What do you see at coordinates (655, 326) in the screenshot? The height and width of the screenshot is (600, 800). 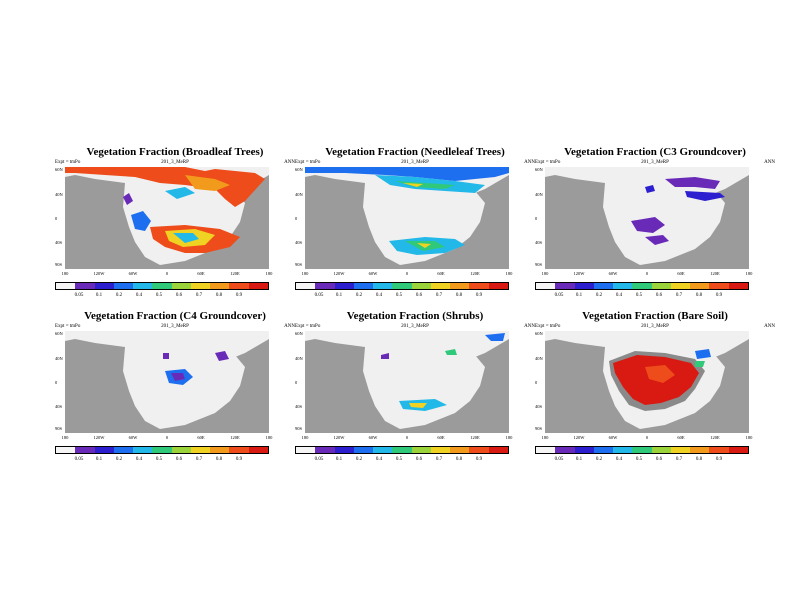 I see `run-label: 201_3_MeRP` at bounding box center [655, 326].